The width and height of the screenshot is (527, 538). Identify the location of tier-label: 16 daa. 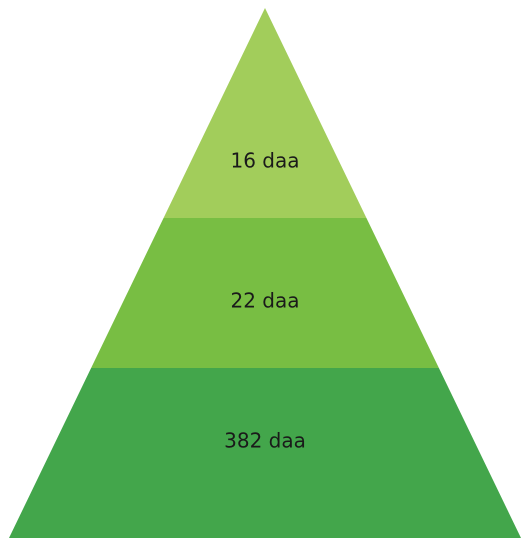
(264, 161).